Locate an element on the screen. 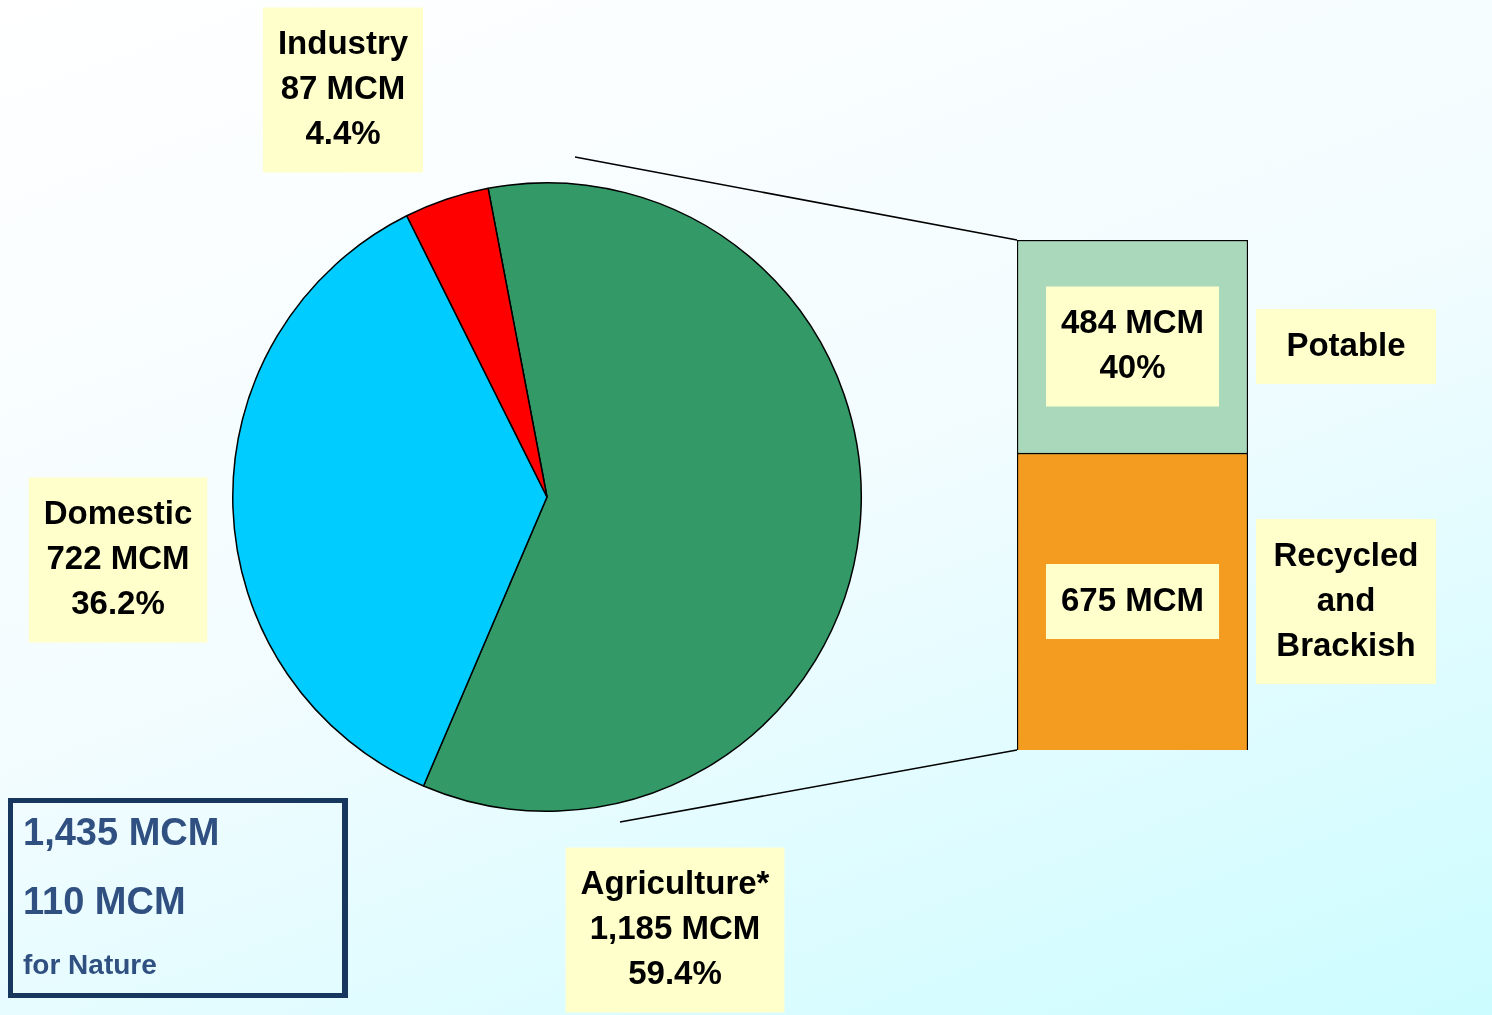 This screenshot has width=1492, height=1015. text: 110 MCM is located at coordinates (105, 901).